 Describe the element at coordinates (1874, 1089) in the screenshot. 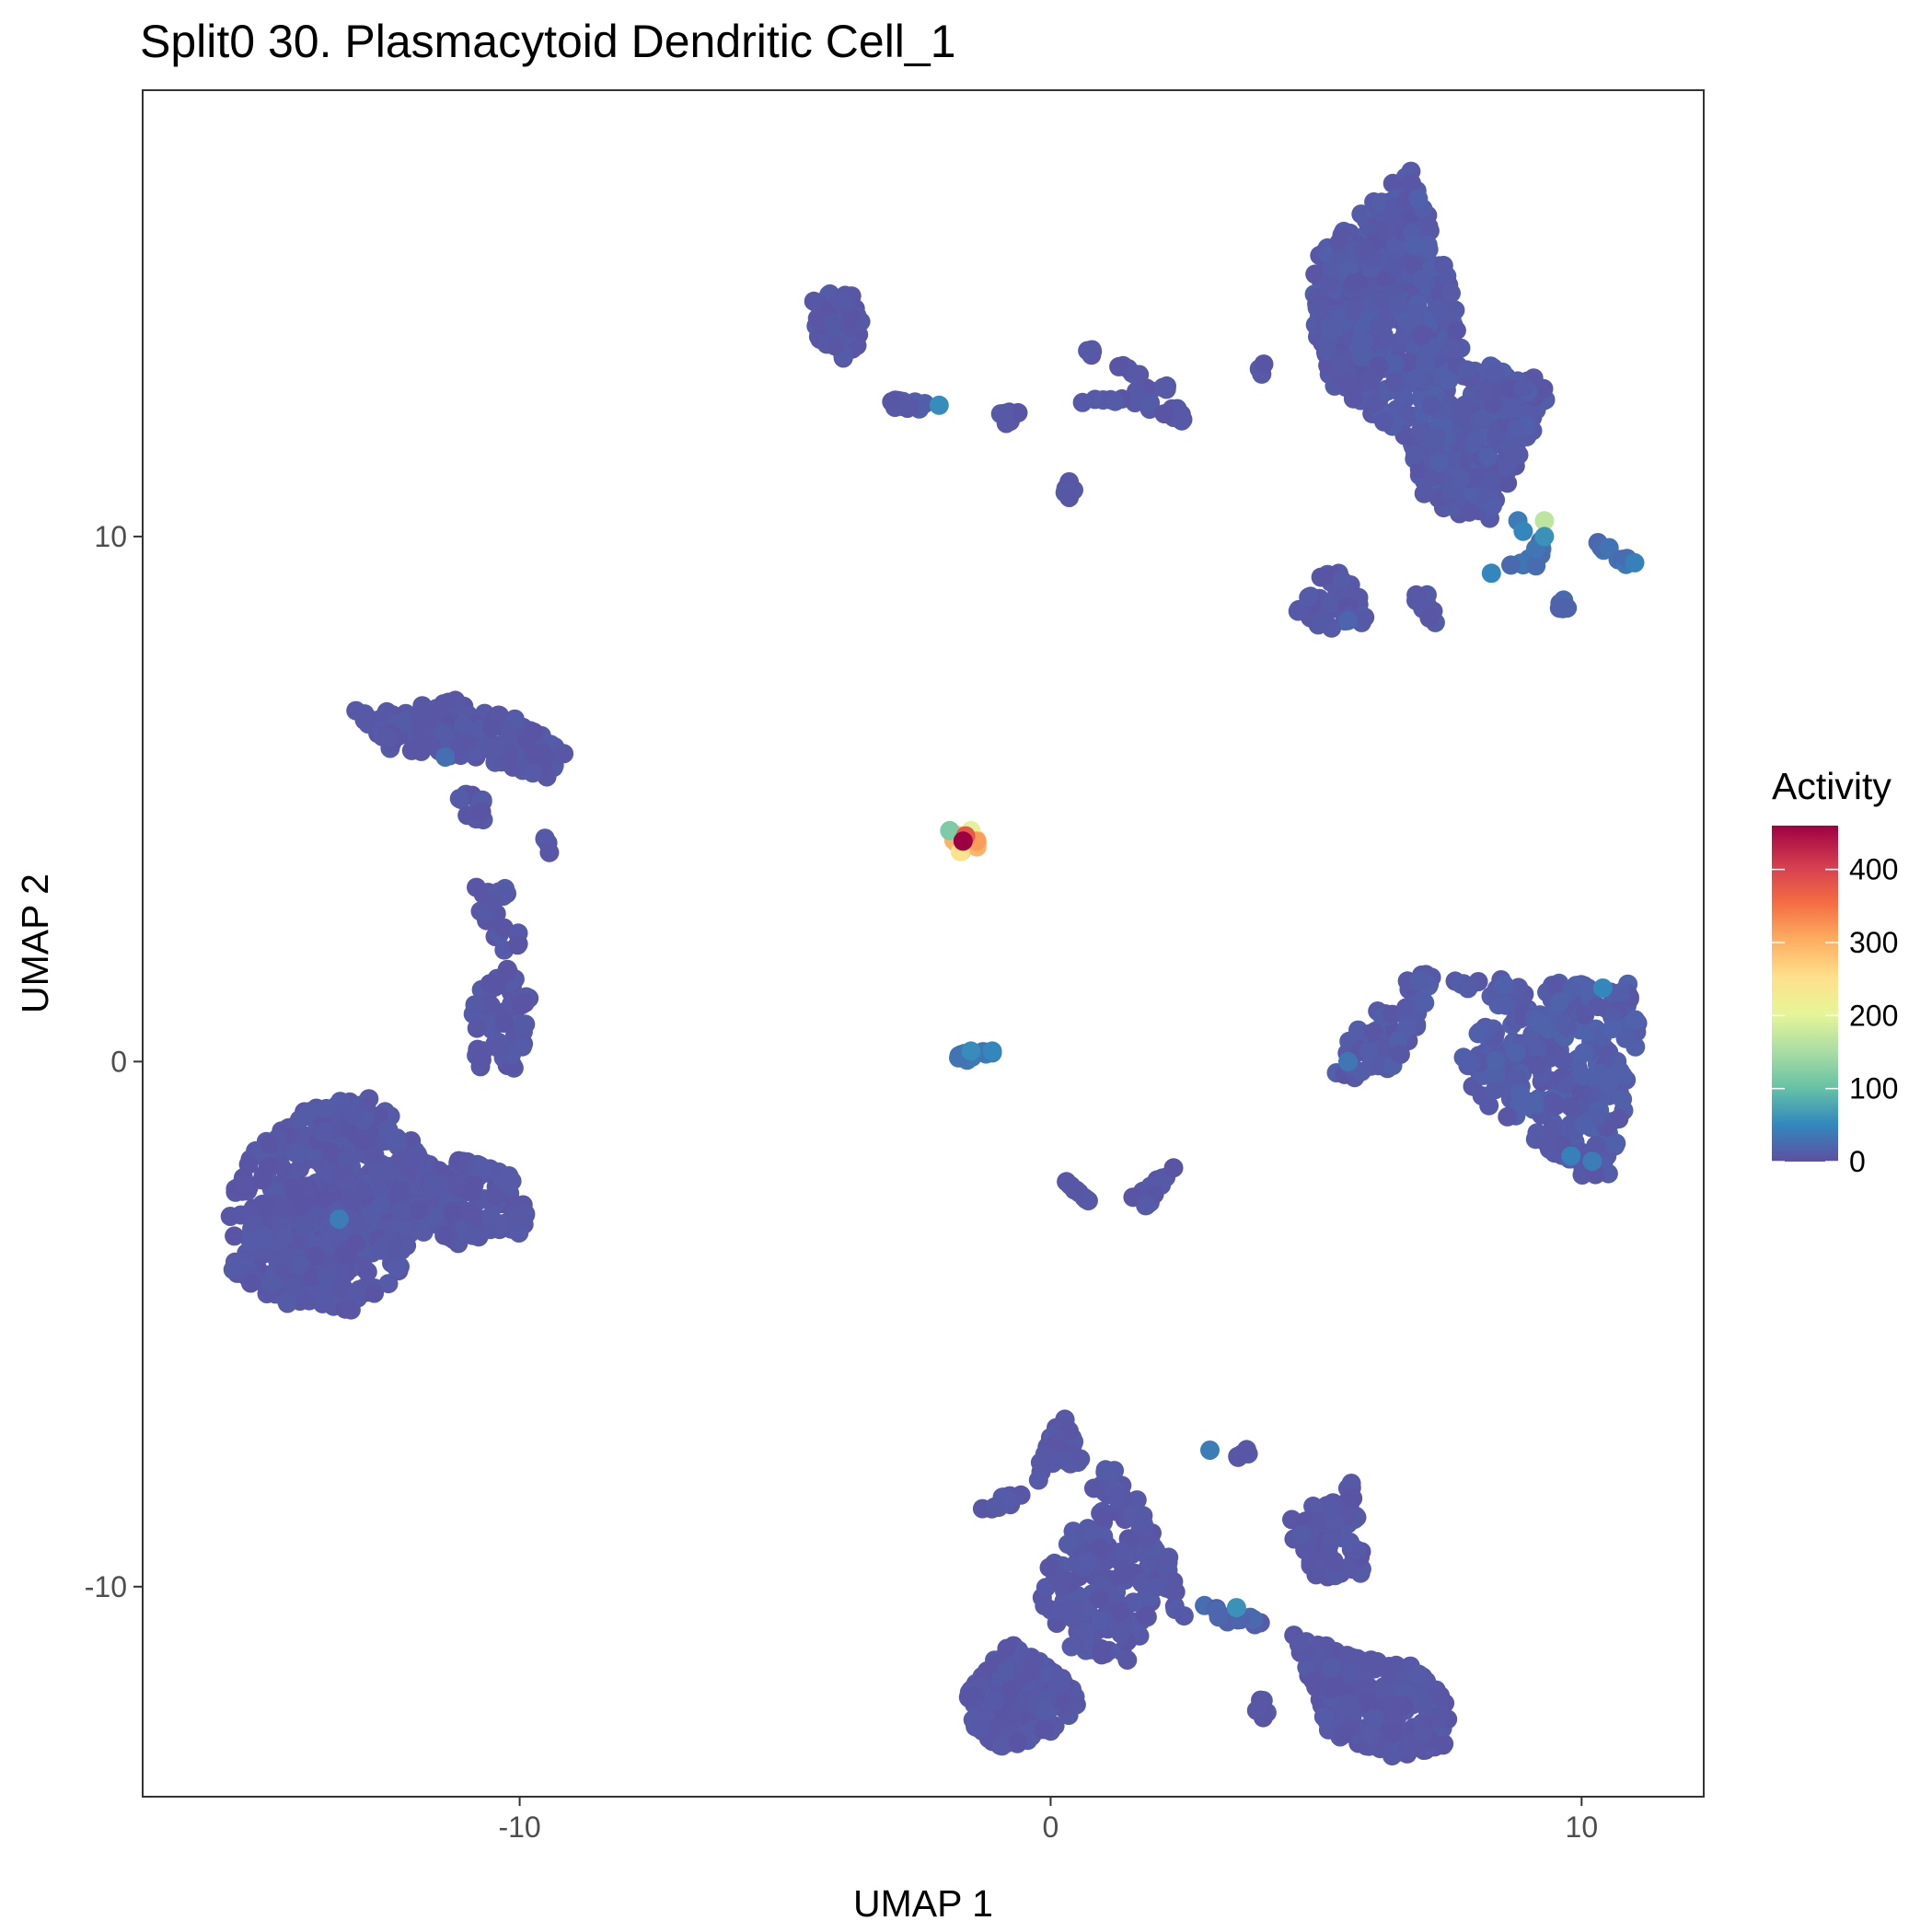

I see `legend-tick-label: 100` at that location.